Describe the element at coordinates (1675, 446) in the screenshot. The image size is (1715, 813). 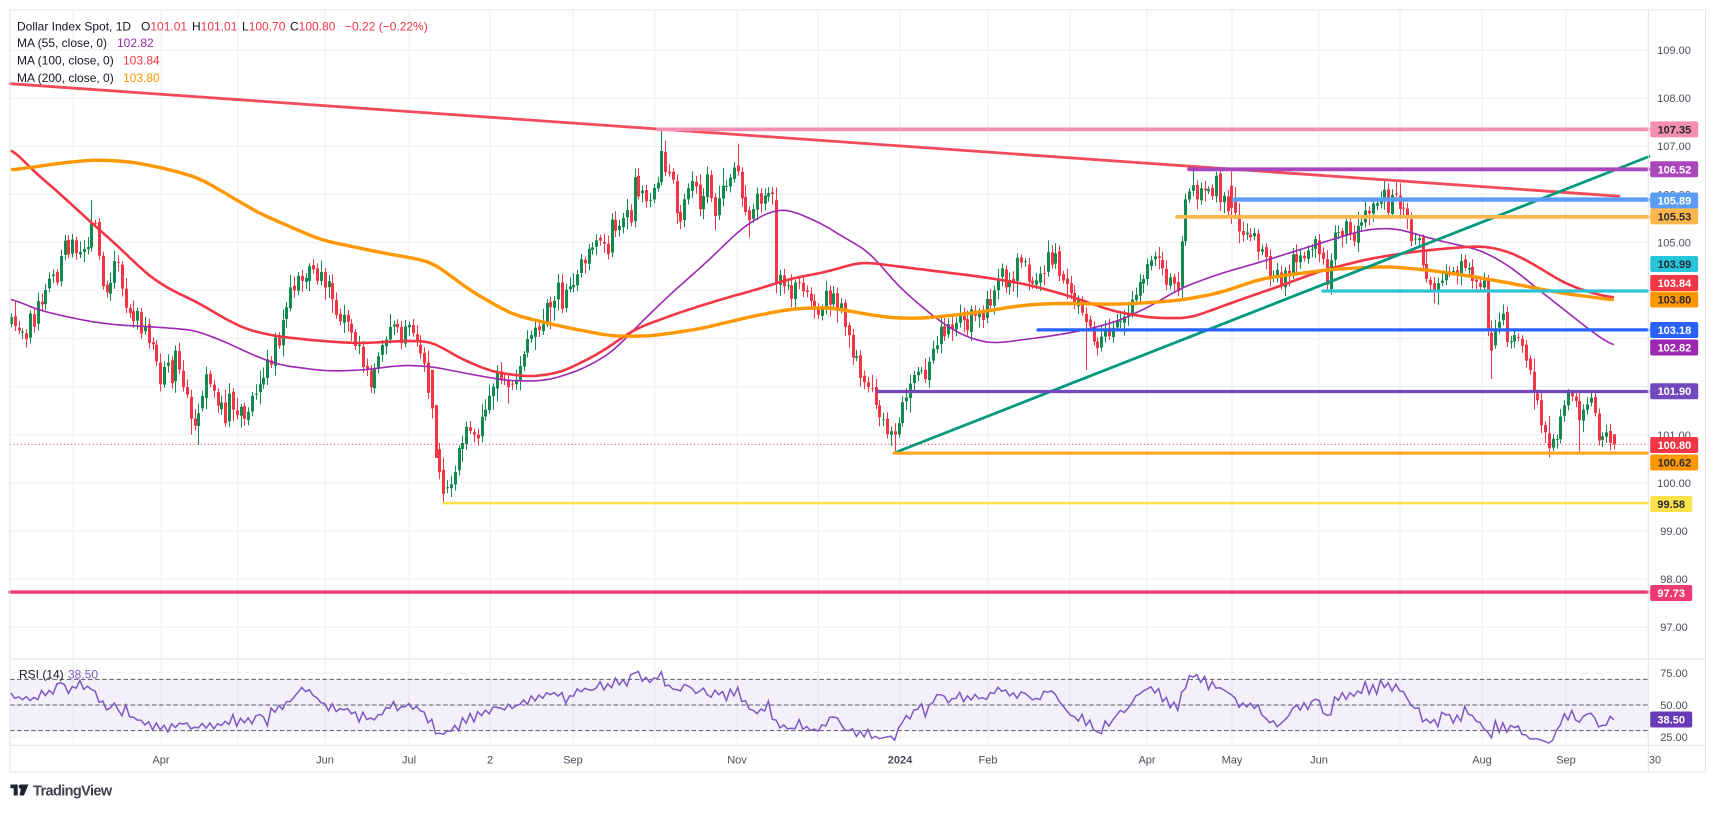
I see `svg-text: 100.80` at that location.